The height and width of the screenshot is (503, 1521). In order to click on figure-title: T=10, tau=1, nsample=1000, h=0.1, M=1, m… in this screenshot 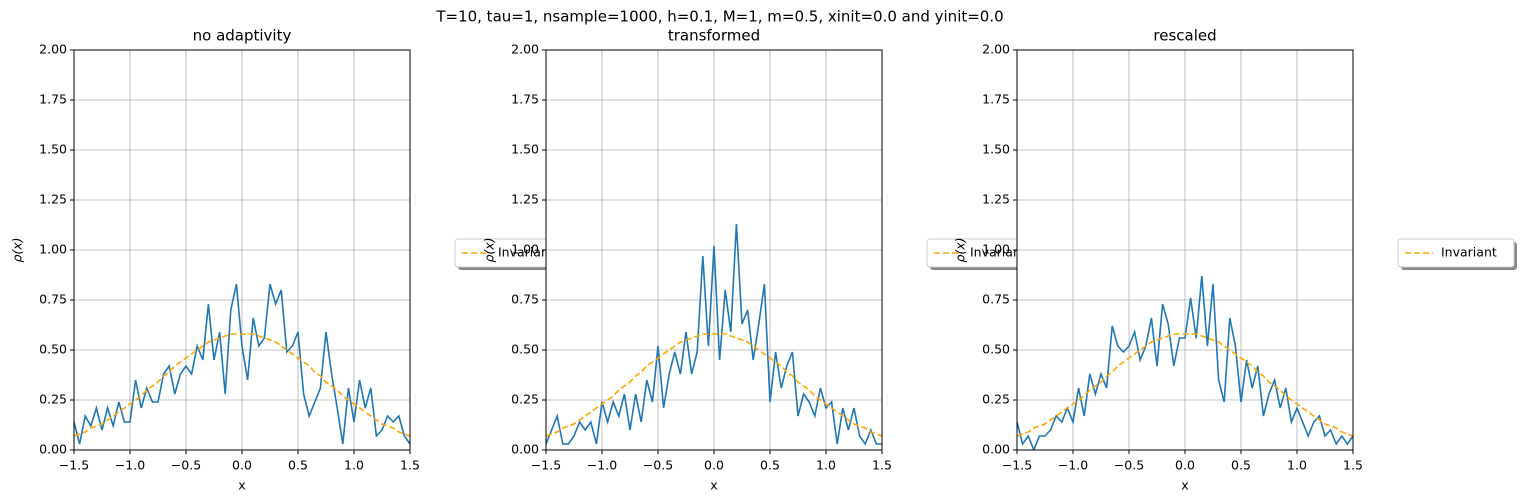, I will do `click(719, 17)`.